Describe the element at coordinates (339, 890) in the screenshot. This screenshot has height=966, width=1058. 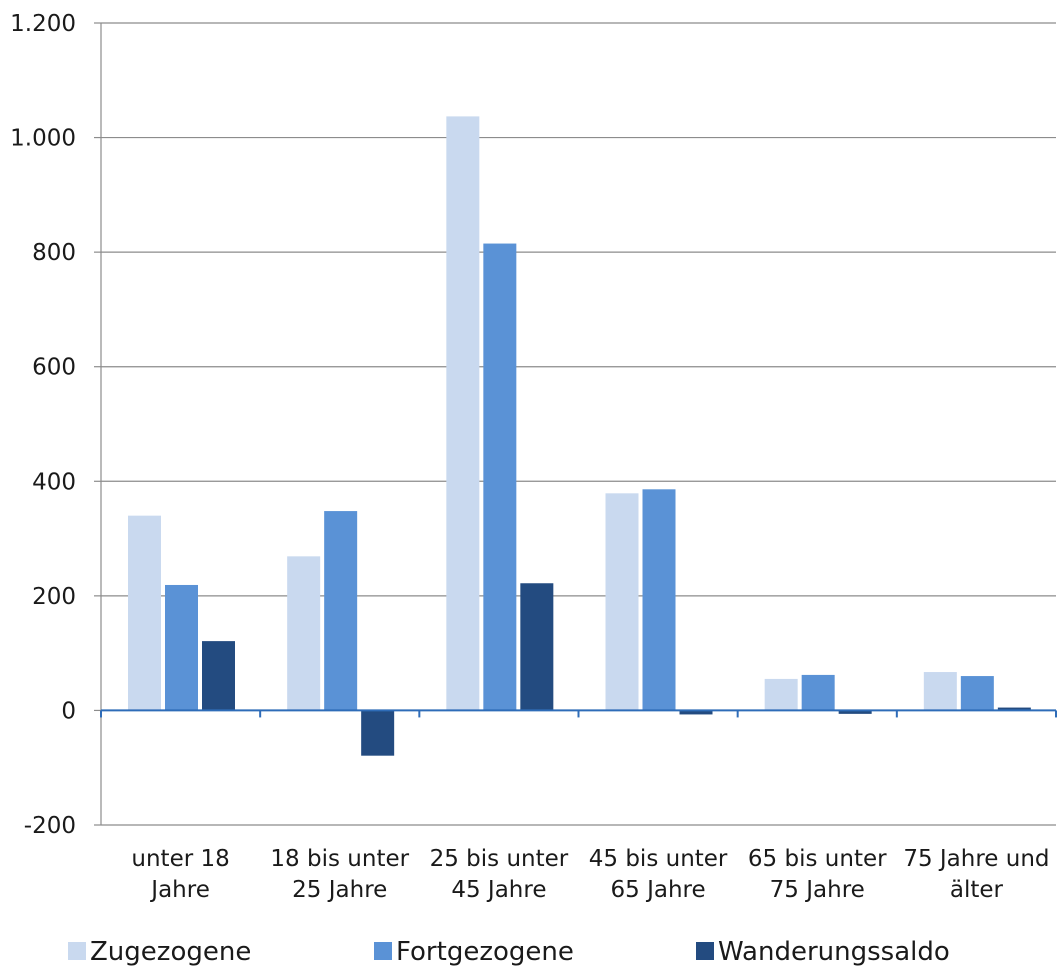
I see `x-category-label-line: 25 Jahre` at that location.